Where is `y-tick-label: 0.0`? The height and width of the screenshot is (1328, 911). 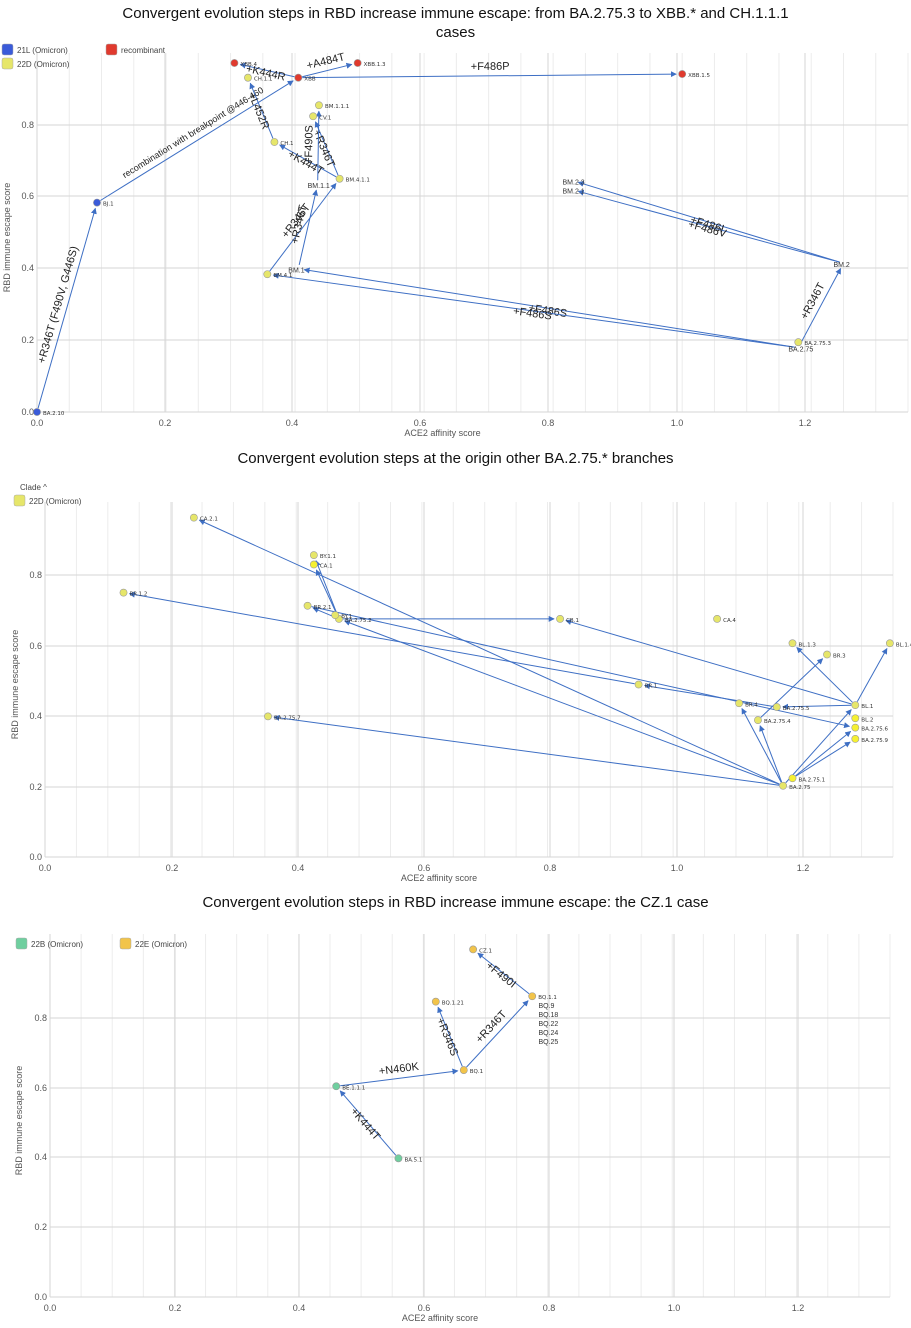
y-tick-label: 0.0 is located at coordinates (27, 412).